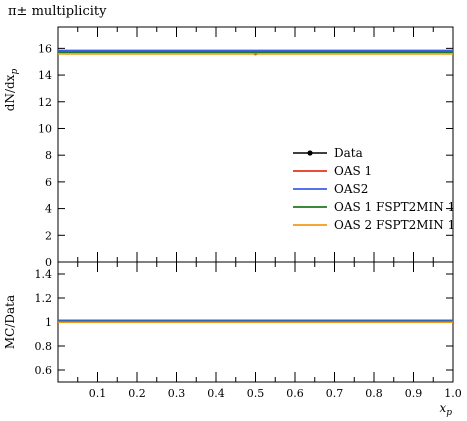 Image resolution: width=467 pixels, height=421 pixels. What do you see at coordinates (48, 155) in the screenshot?
I see `main-y-tick-label: 8` at bounding box center [48, 155].